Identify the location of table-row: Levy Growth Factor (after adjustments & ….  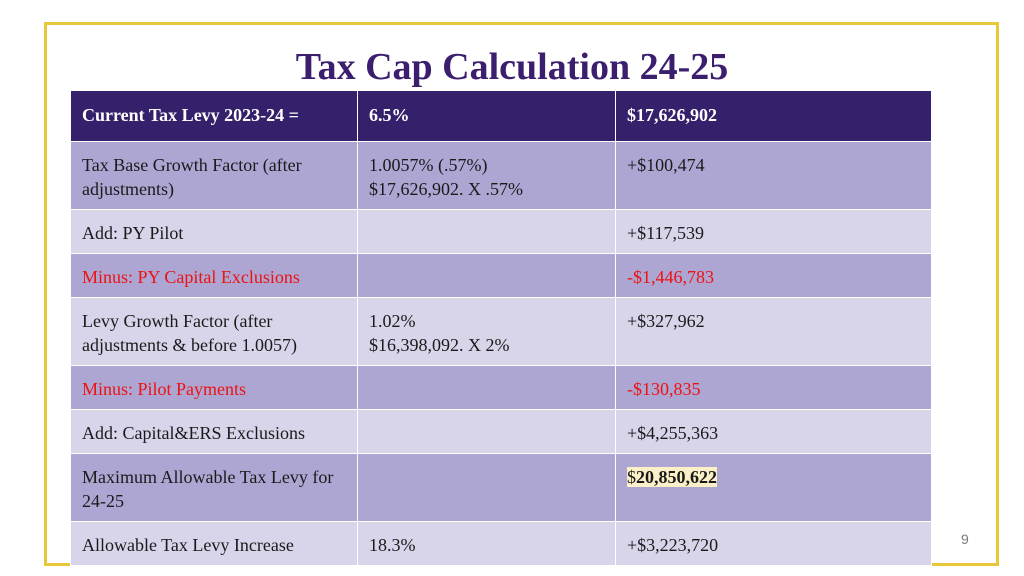
(501, 331).